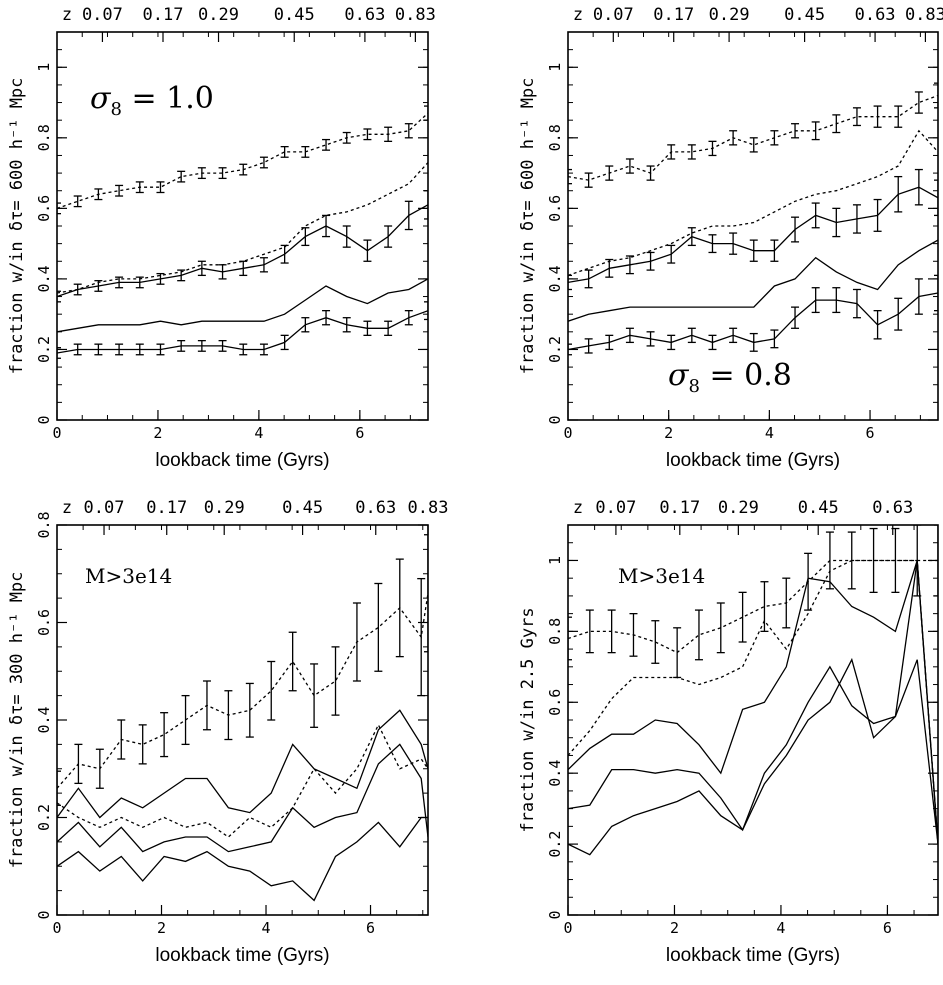 The width and height of the screenshot is (943, 985). What do you see at coordinates (730, 377) in the screenshot?
I see `panel-annotation: σ8 = 0.8` at bounding box center [730, 377].